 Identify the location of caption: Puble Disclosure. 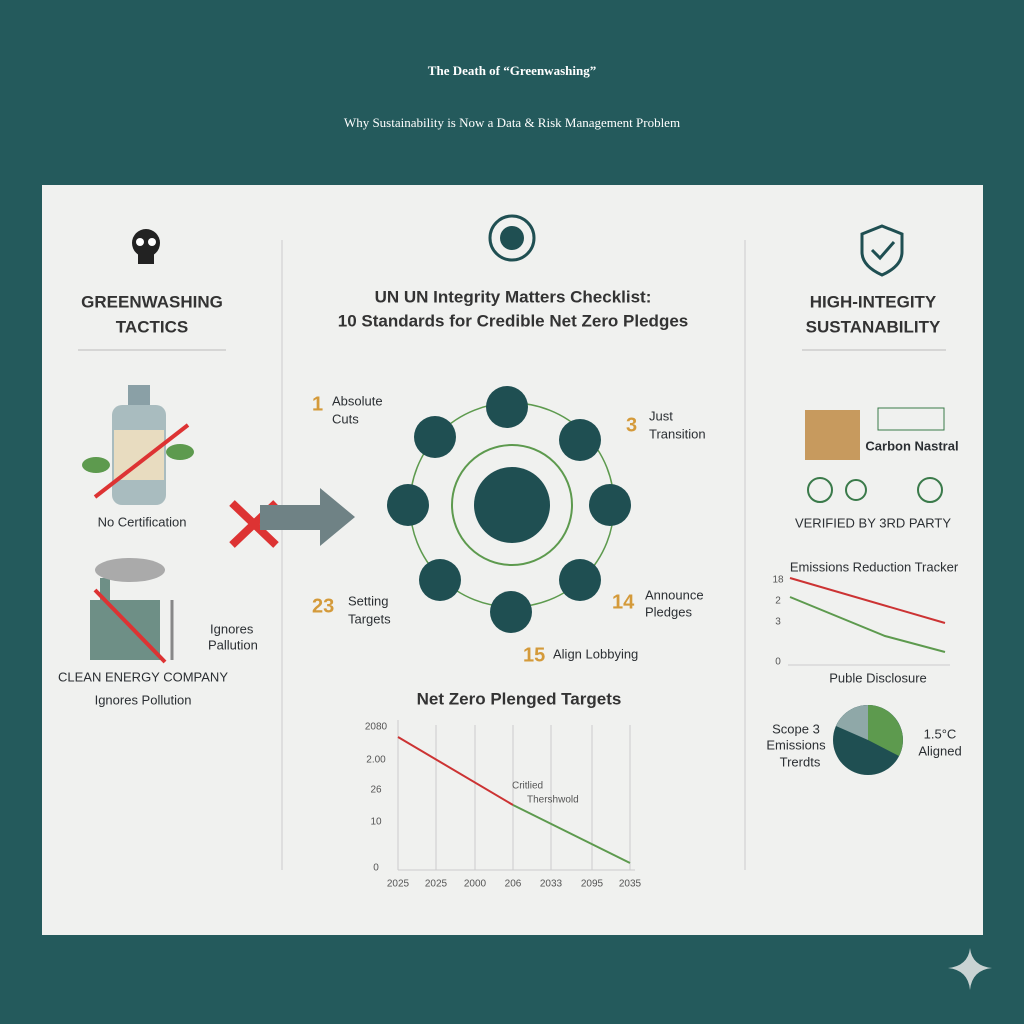
(878, 677).